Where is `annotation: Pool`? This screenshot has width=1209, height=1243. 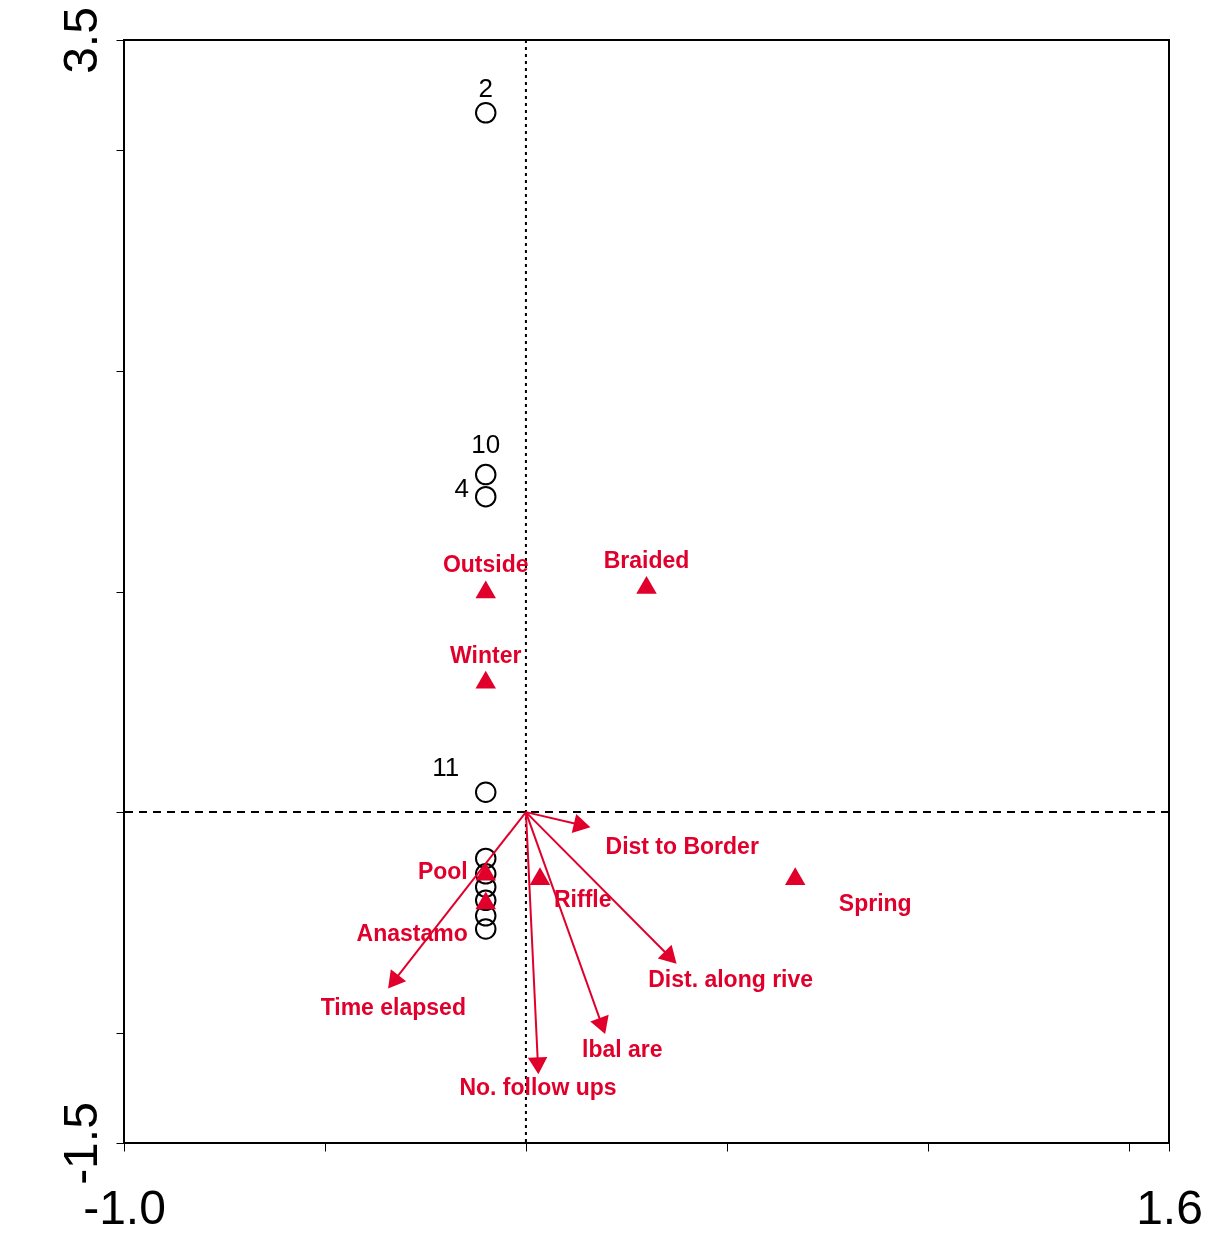
annotation: Pool is located at coordinates (442, 870).